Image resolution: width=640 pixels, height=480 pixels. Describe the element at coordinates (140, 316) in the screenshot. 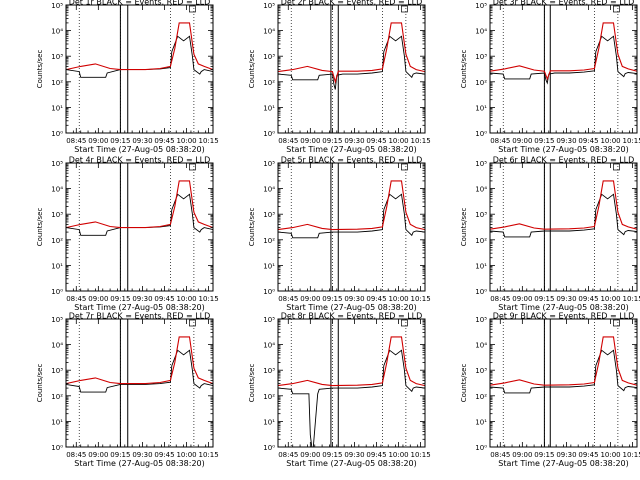

I see `panel-title: Det 7r BLACK = Events, RED = LLD` at that location.